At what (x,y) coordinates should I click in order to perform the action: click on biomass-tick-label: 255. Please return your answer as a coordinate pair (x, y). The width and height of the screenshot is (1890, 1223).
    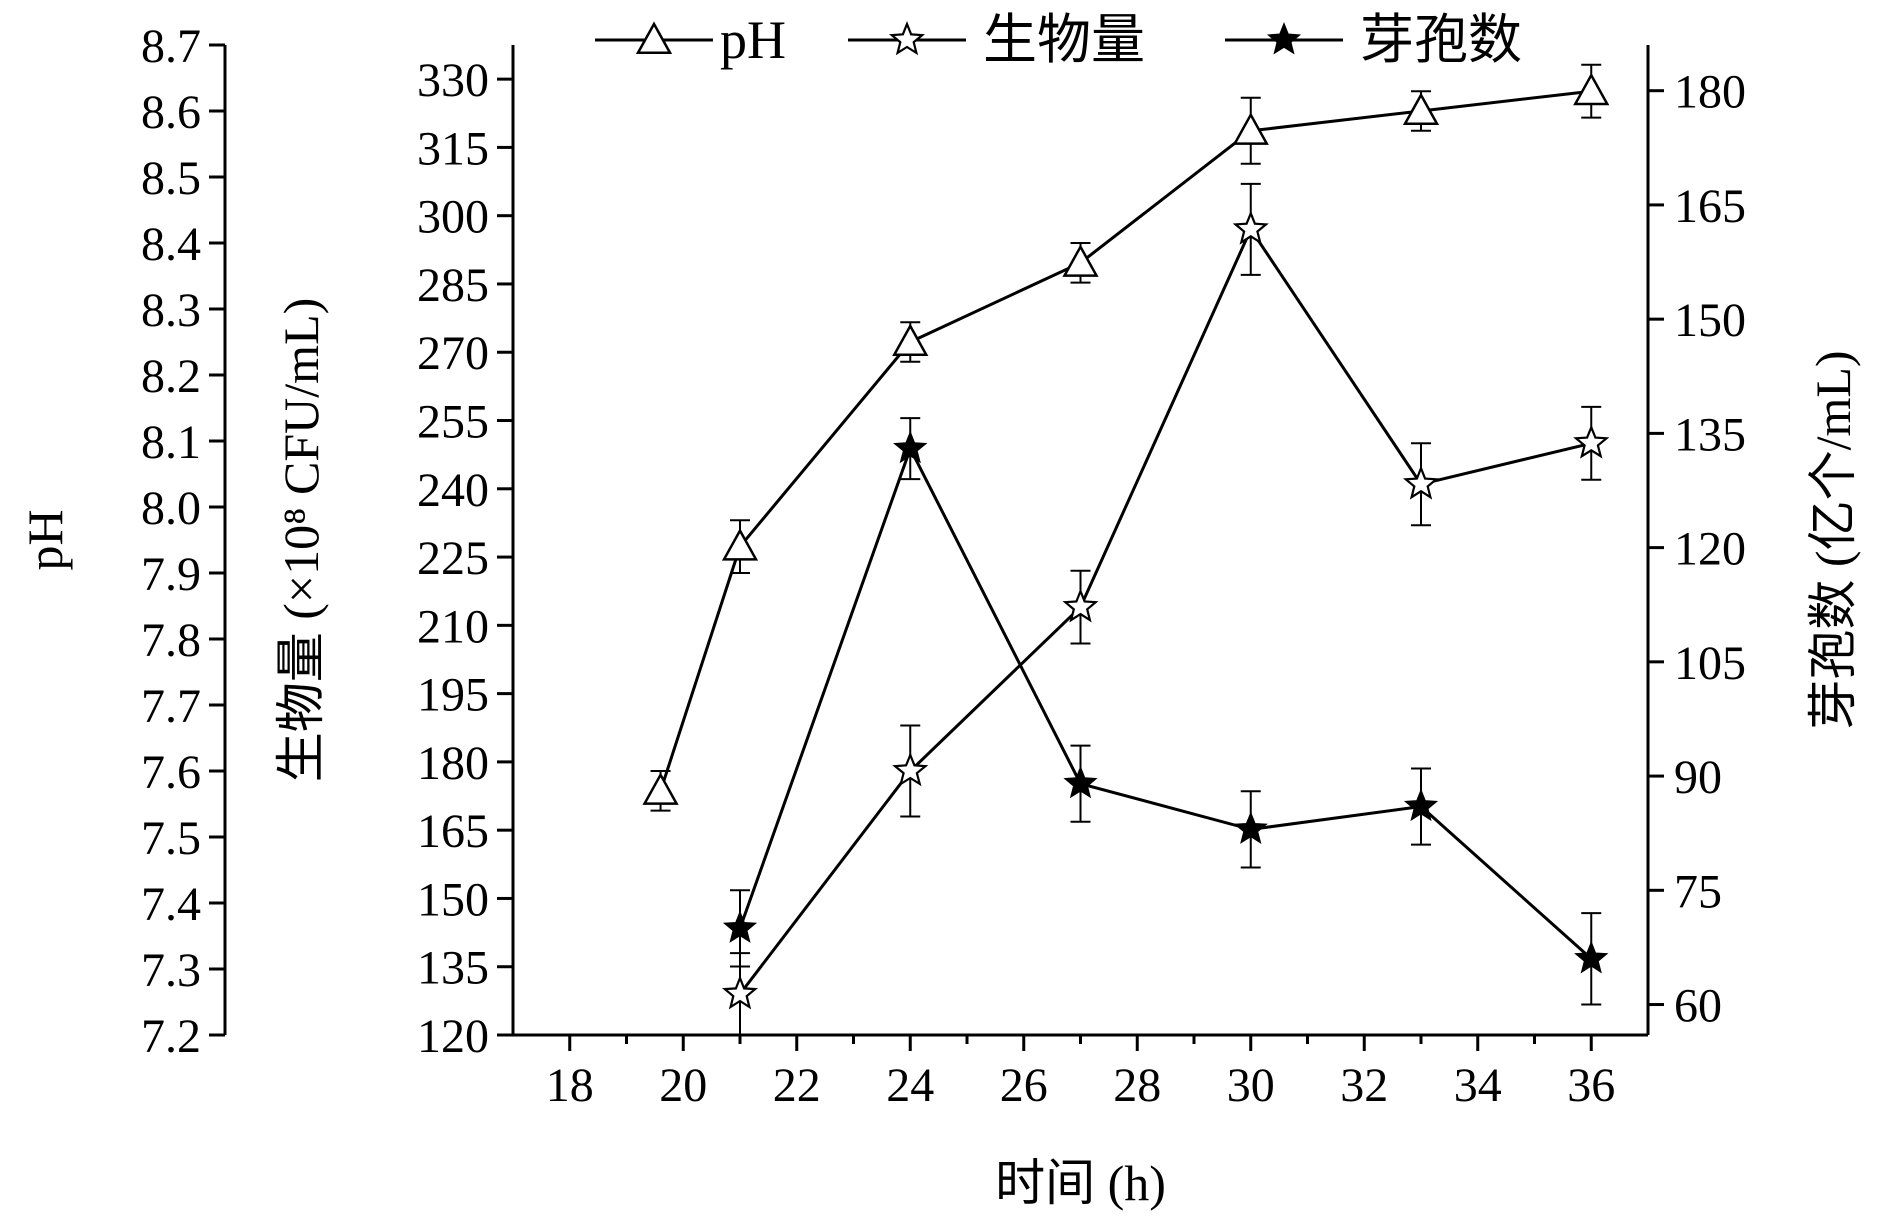
    Looking at the image, I should click on (453, 422).